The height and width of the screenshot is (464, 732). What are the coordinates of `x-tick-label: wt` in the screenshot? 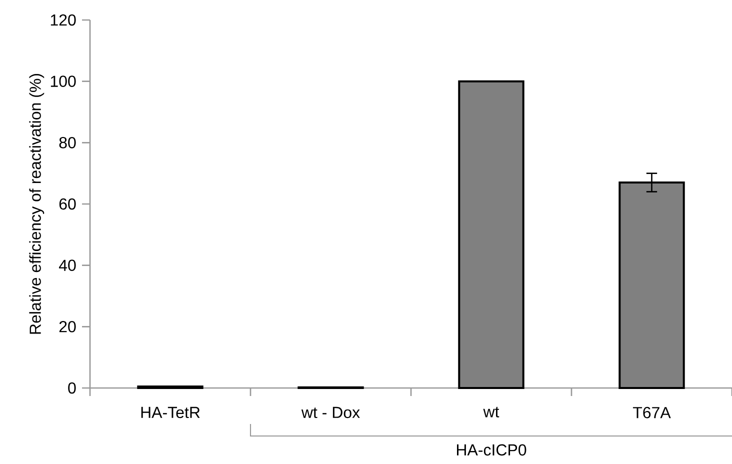 It's located at (491, 412).